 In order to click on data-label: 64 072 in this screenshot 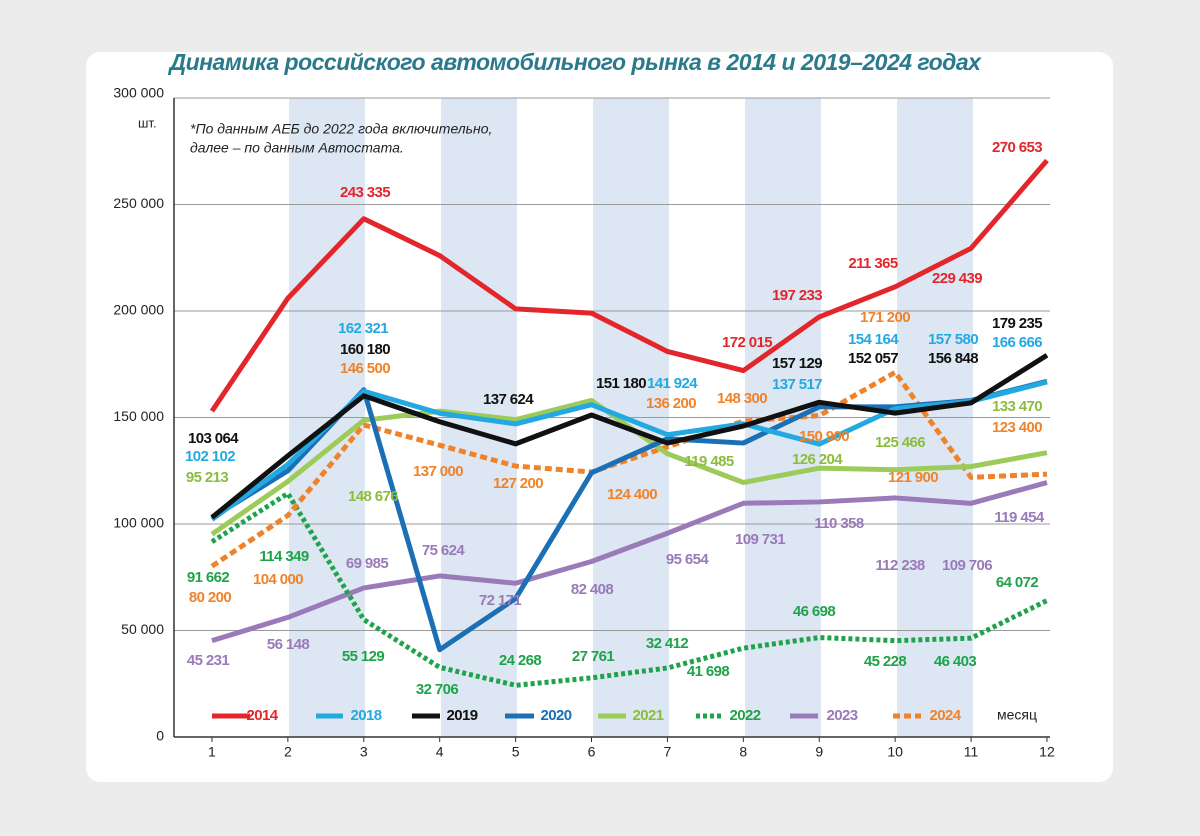, I will do `click(1017, 582)`.